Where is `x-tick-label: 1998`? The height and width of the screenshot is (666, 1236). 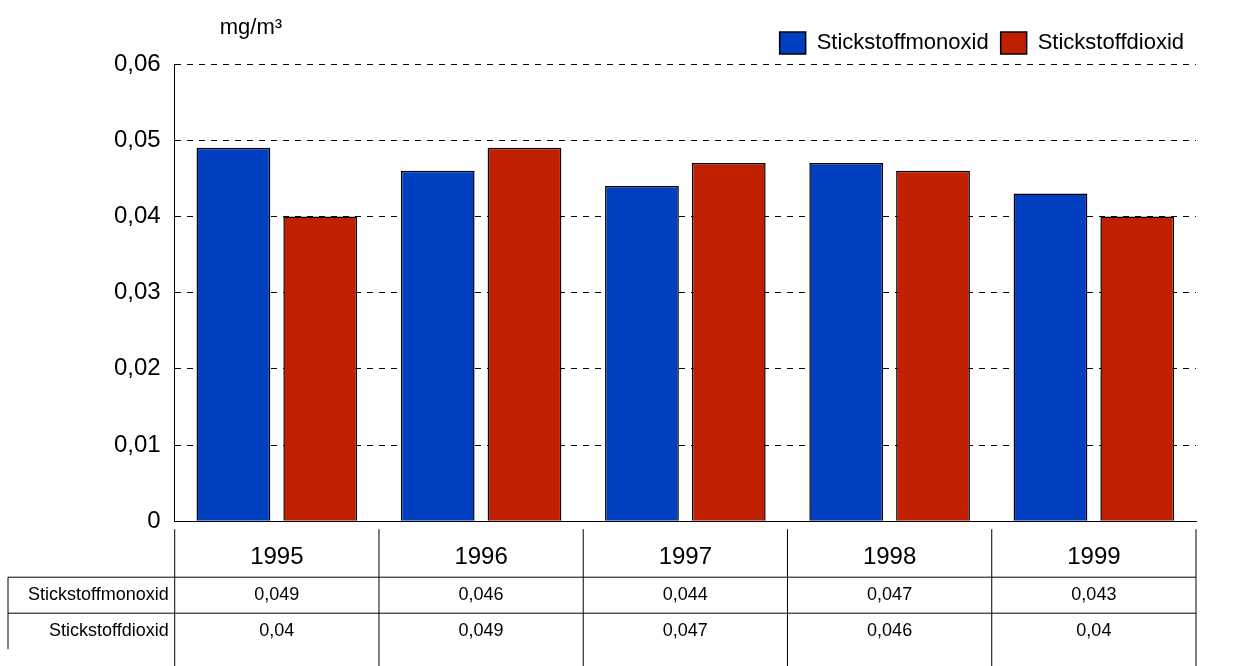
x-tick-label: 1998 is located at coordinates (889, 556).